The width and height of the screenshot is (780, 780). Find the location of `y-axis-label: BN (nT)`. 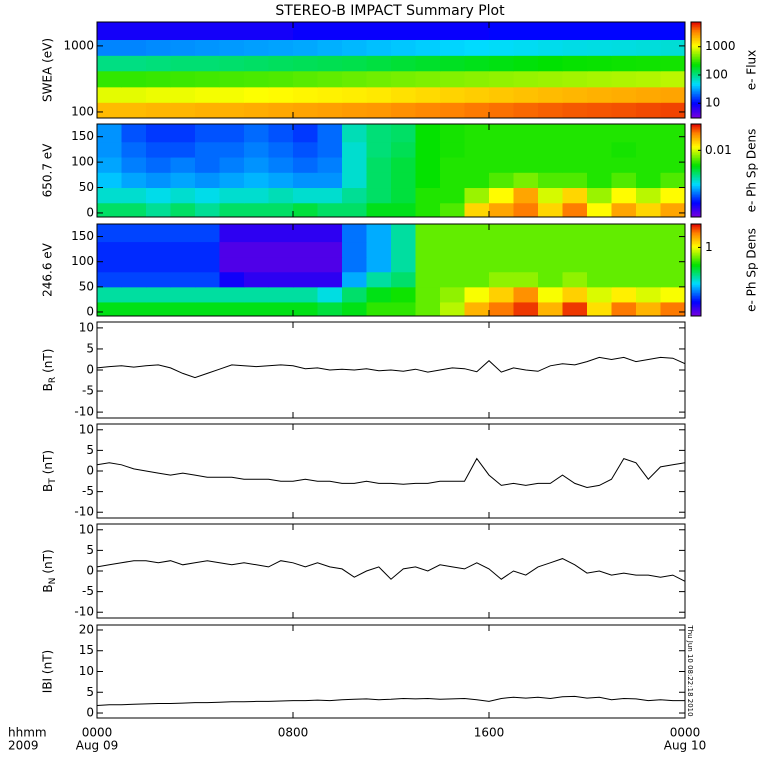

y-axis-label: BN (nT) is located at coordinates (49, 570).